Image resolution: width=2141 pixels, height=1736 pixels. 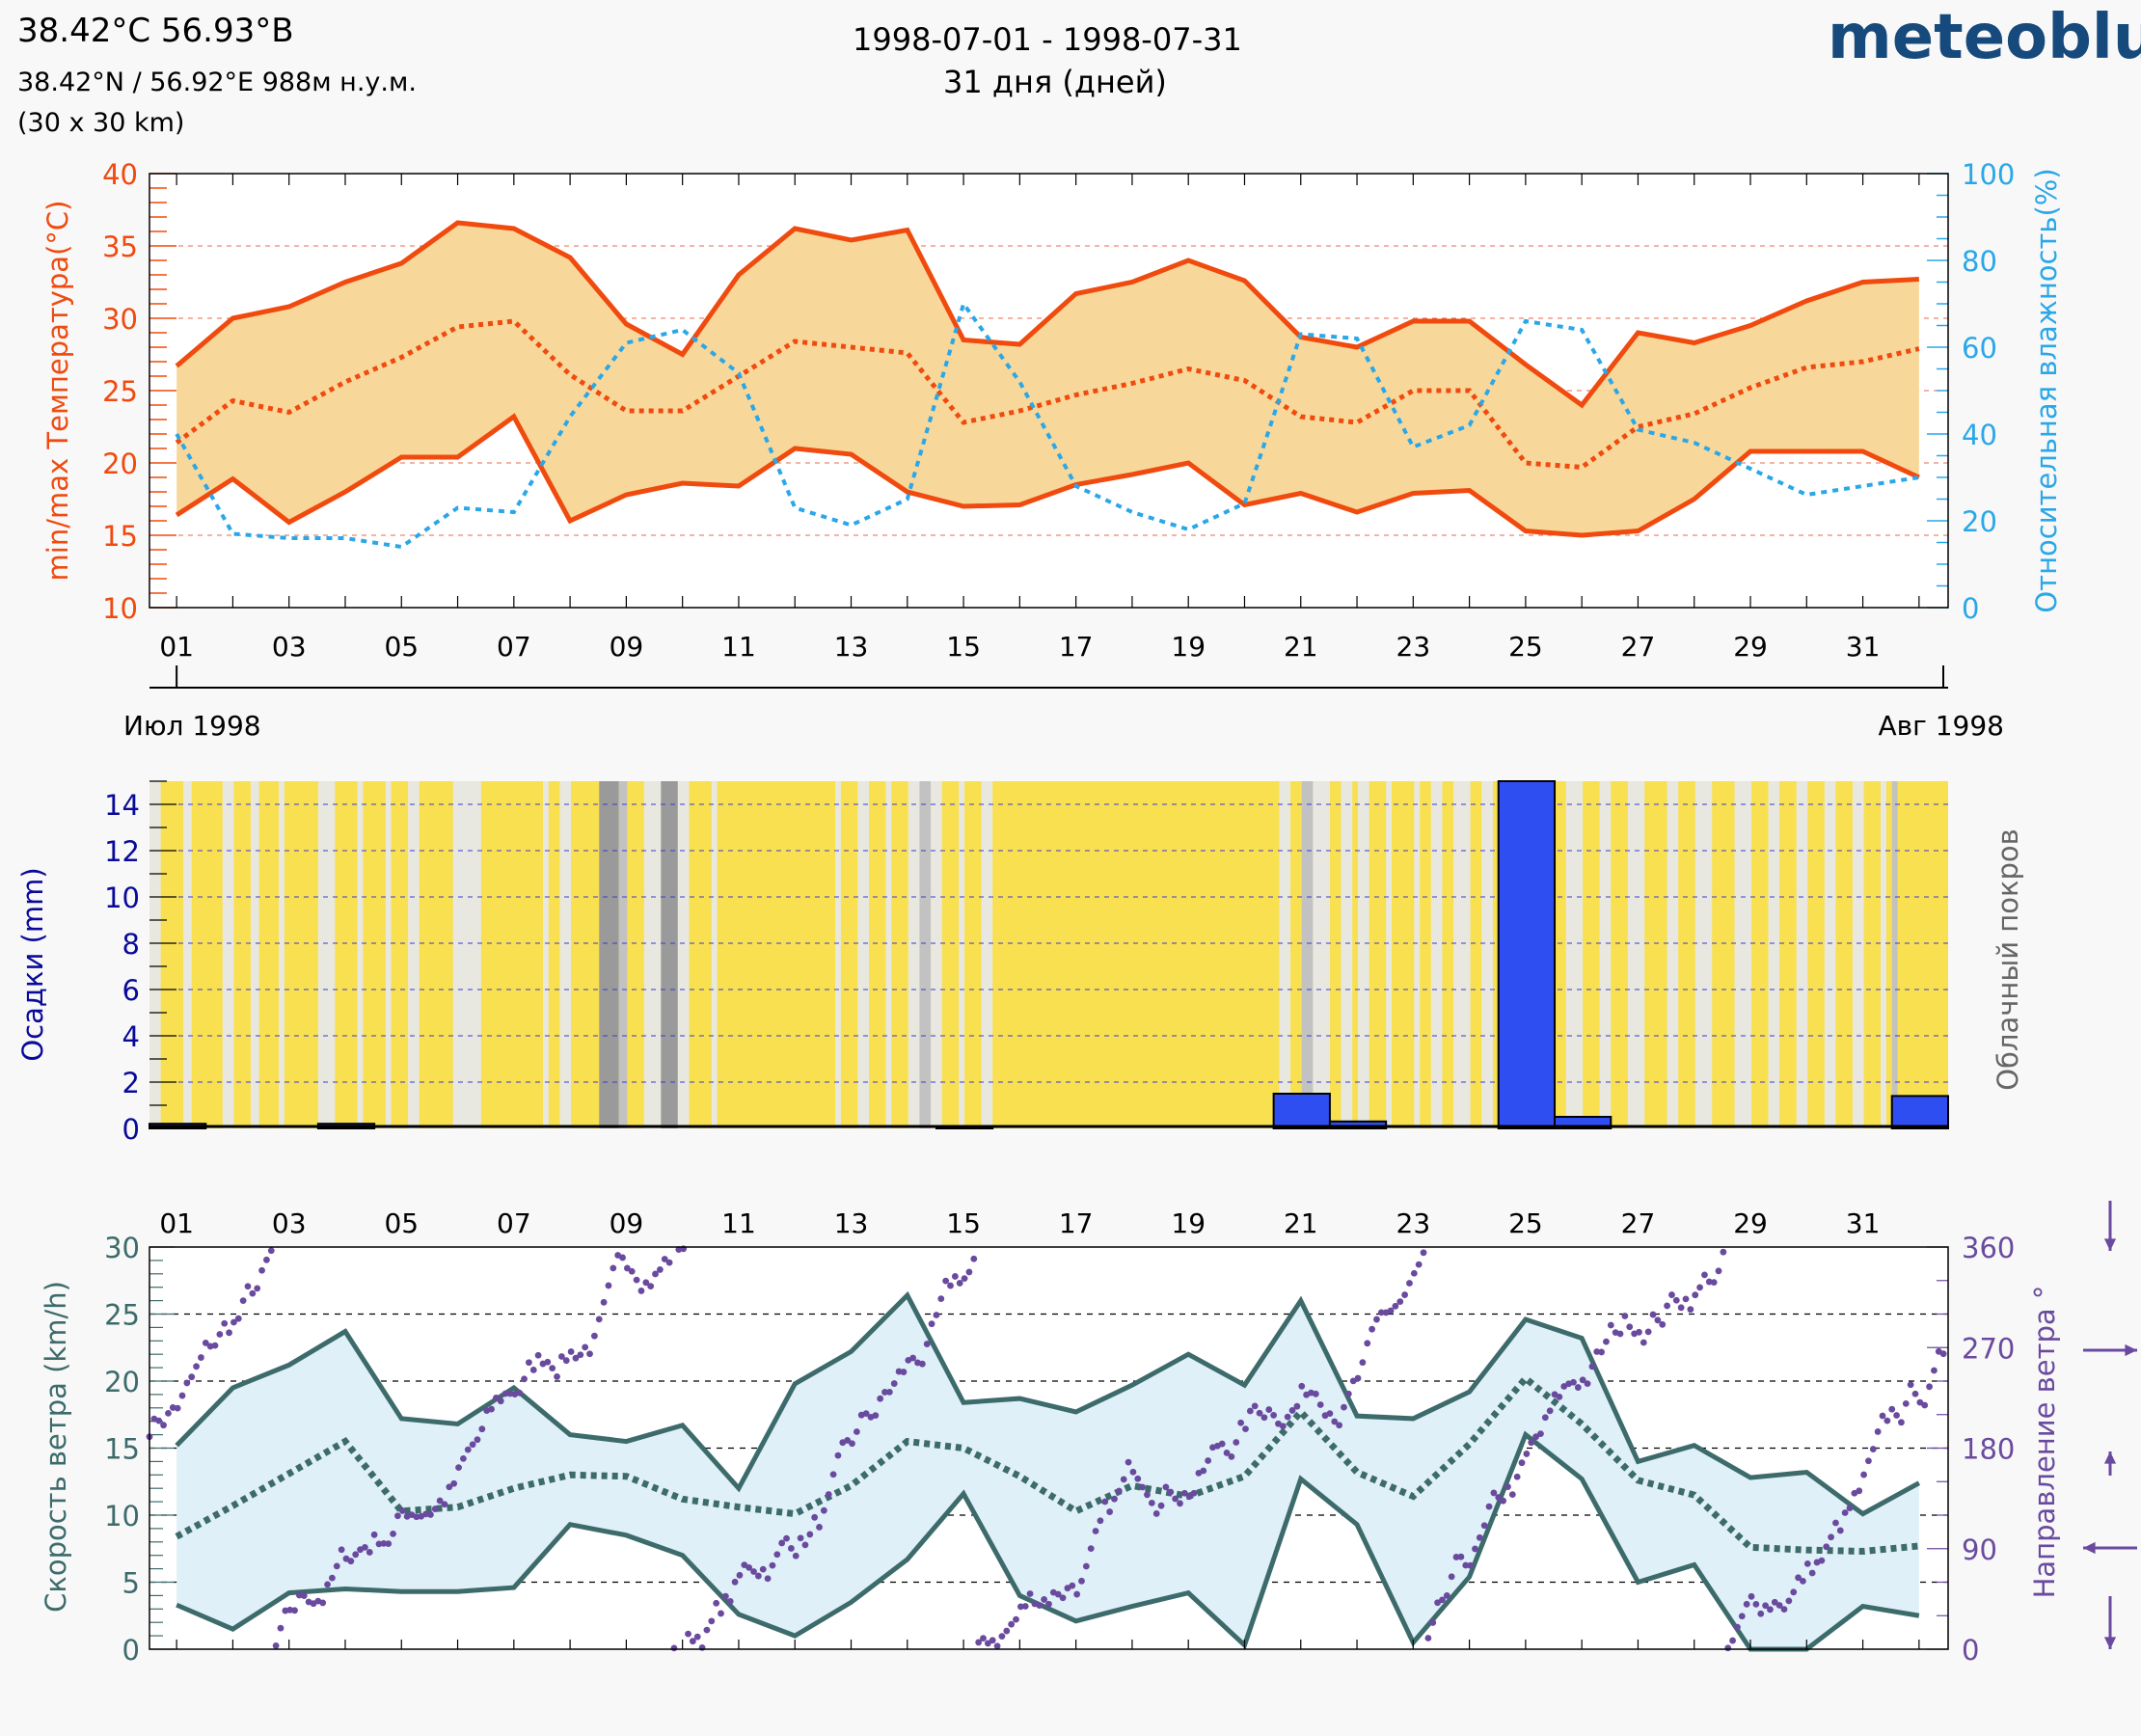 I want to click on precip-bar, so click(x=1920, y=1112).